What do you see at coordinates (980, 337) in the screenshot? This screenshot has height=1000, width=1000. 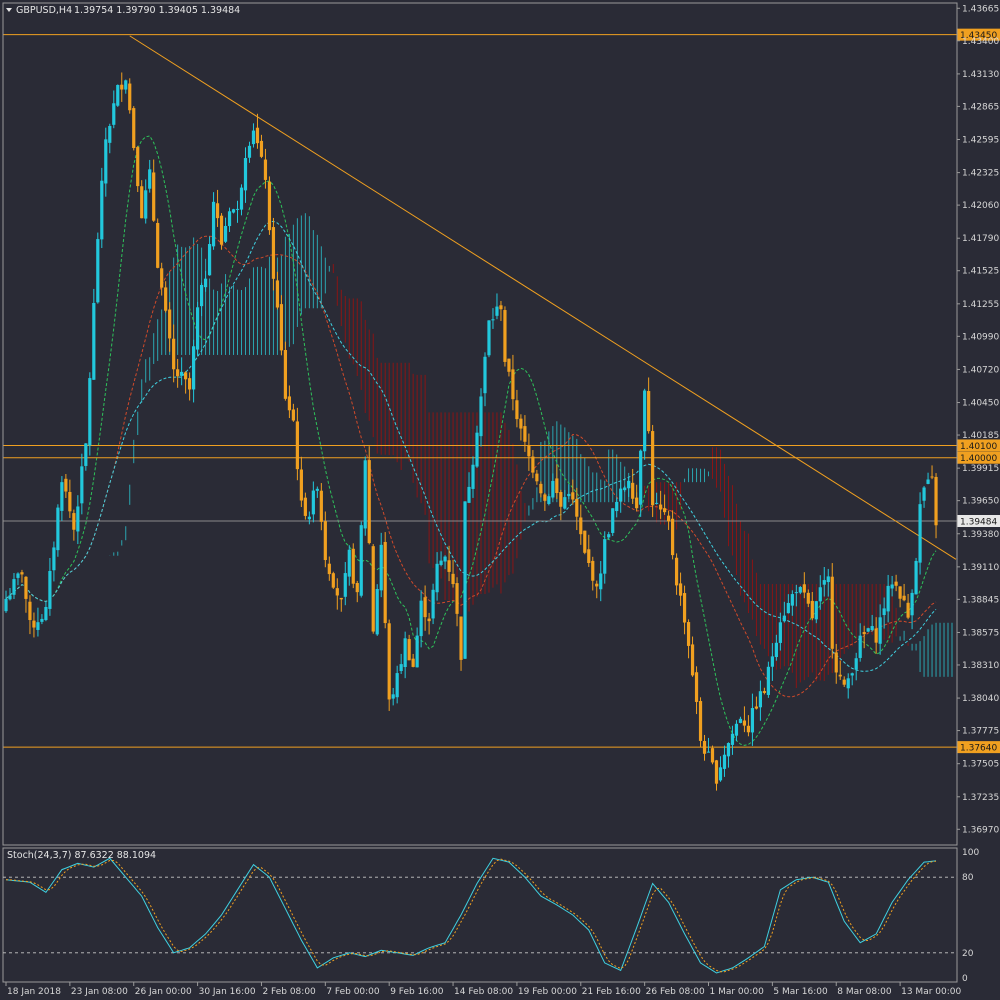 I see `price-tick-label: 1.40990` at bounding box center [980, 337].